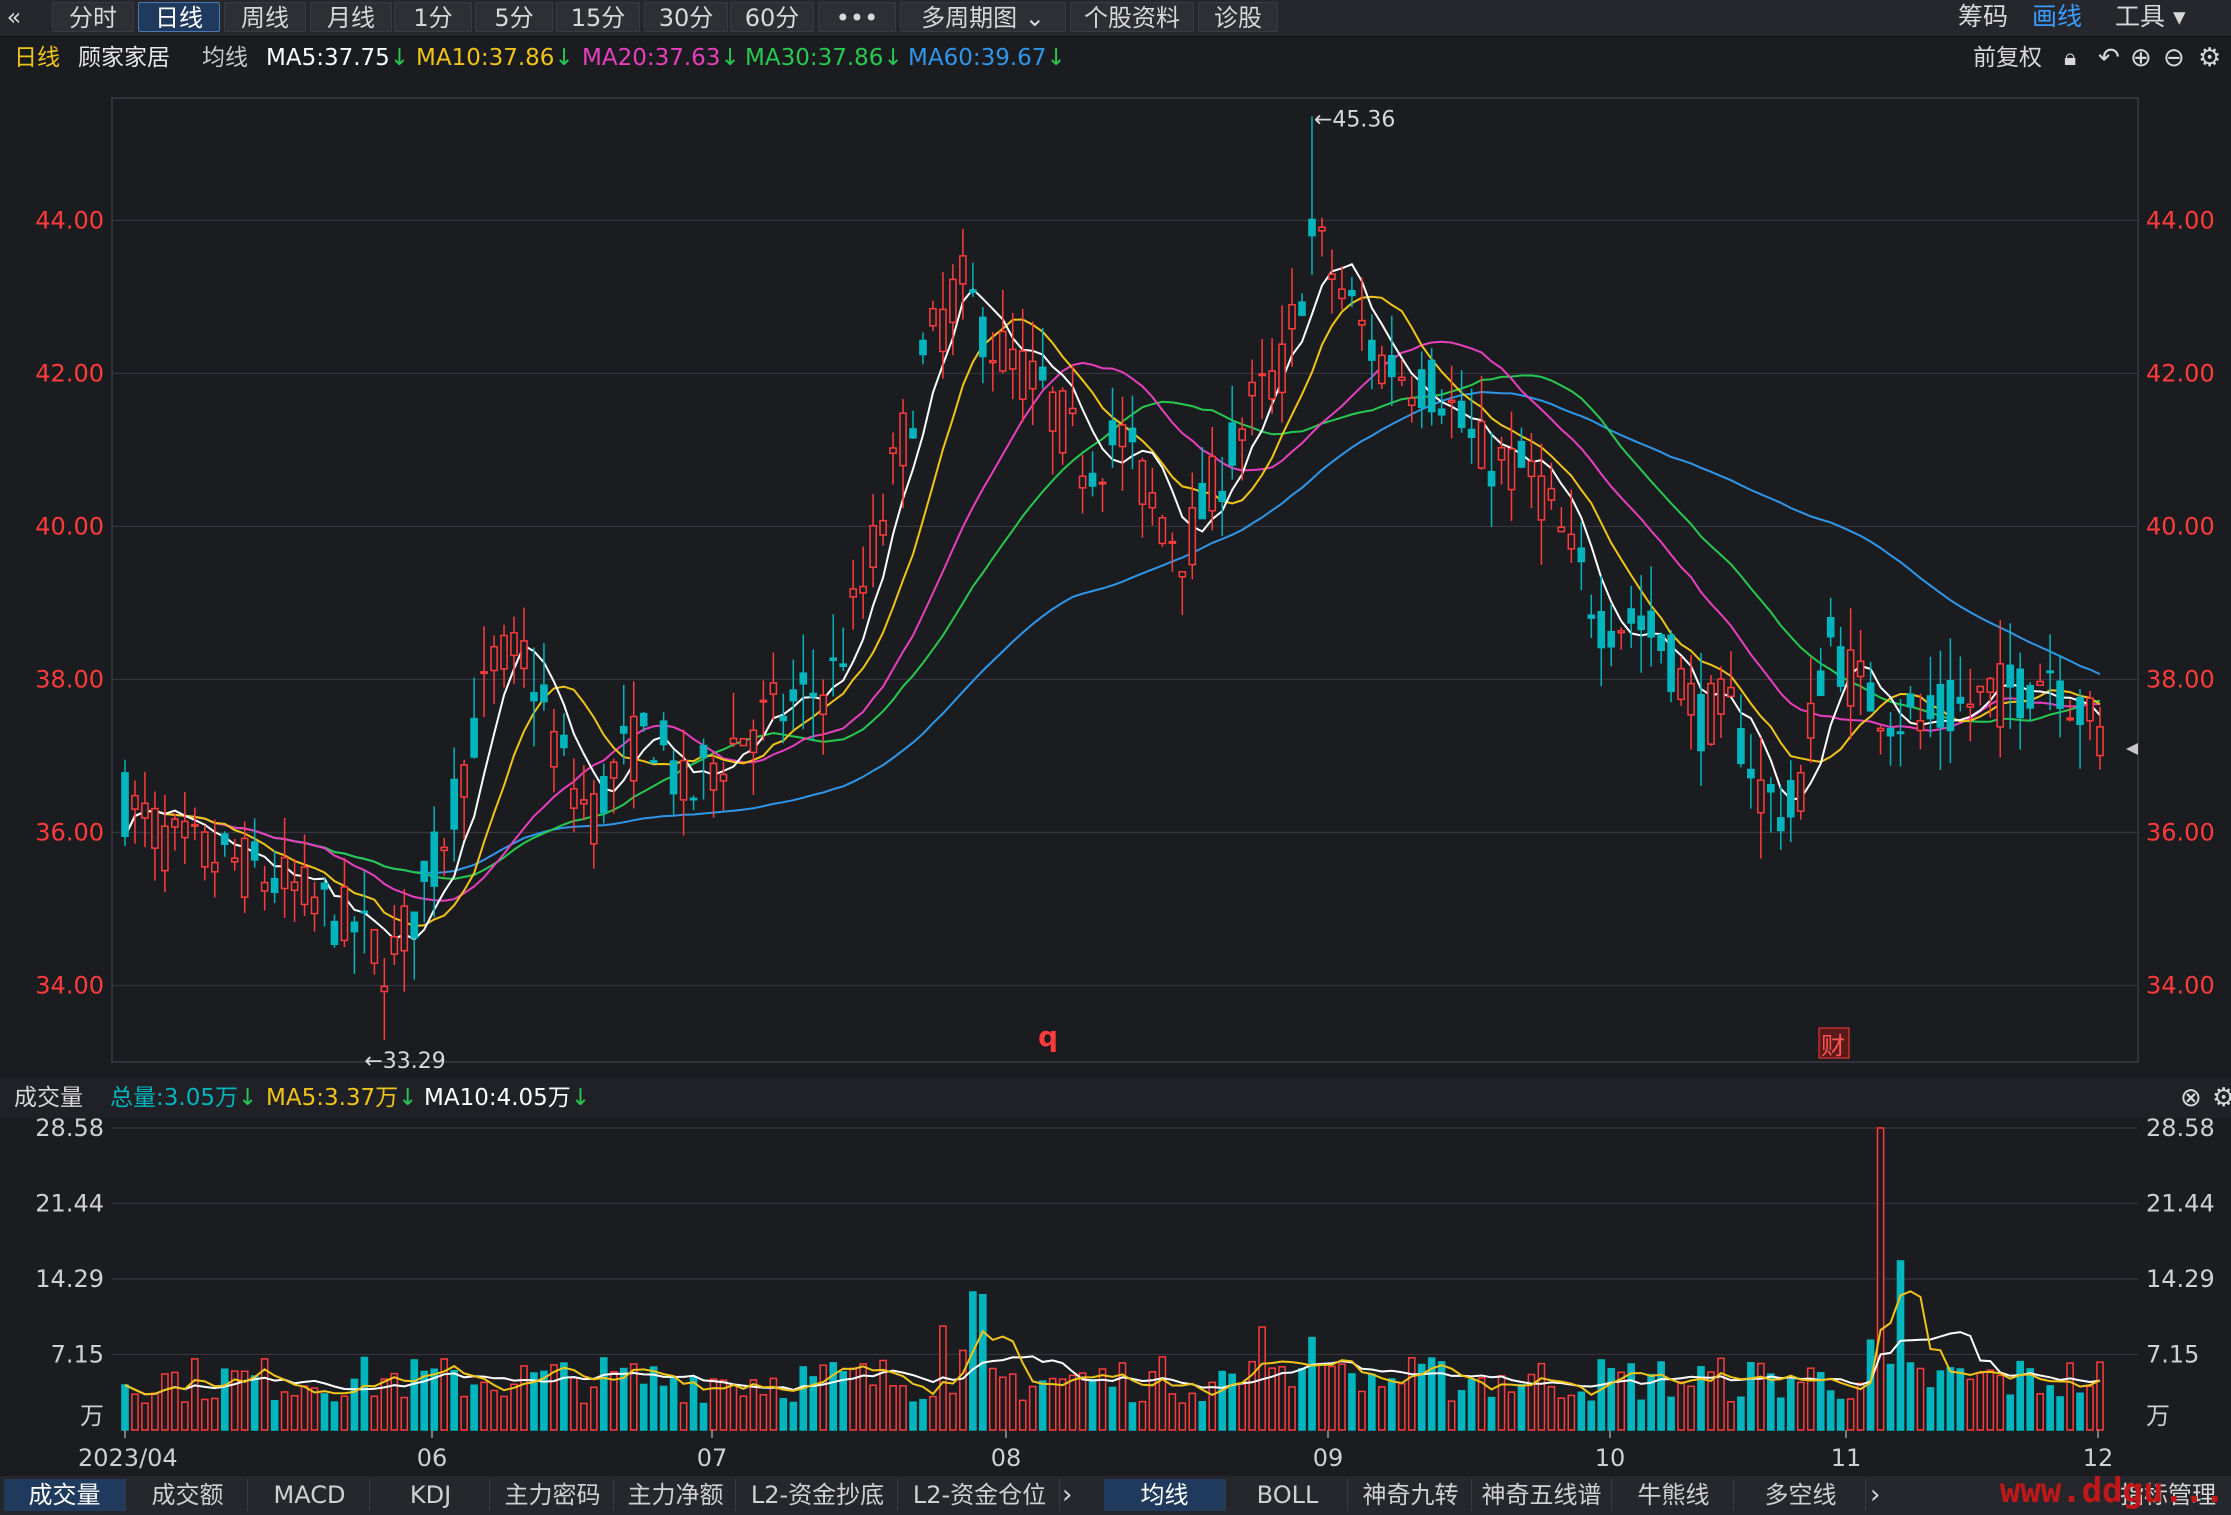 This screenshot has height=1515, width=2231. I want to click on ma-label: 均线, so click(225, 58).